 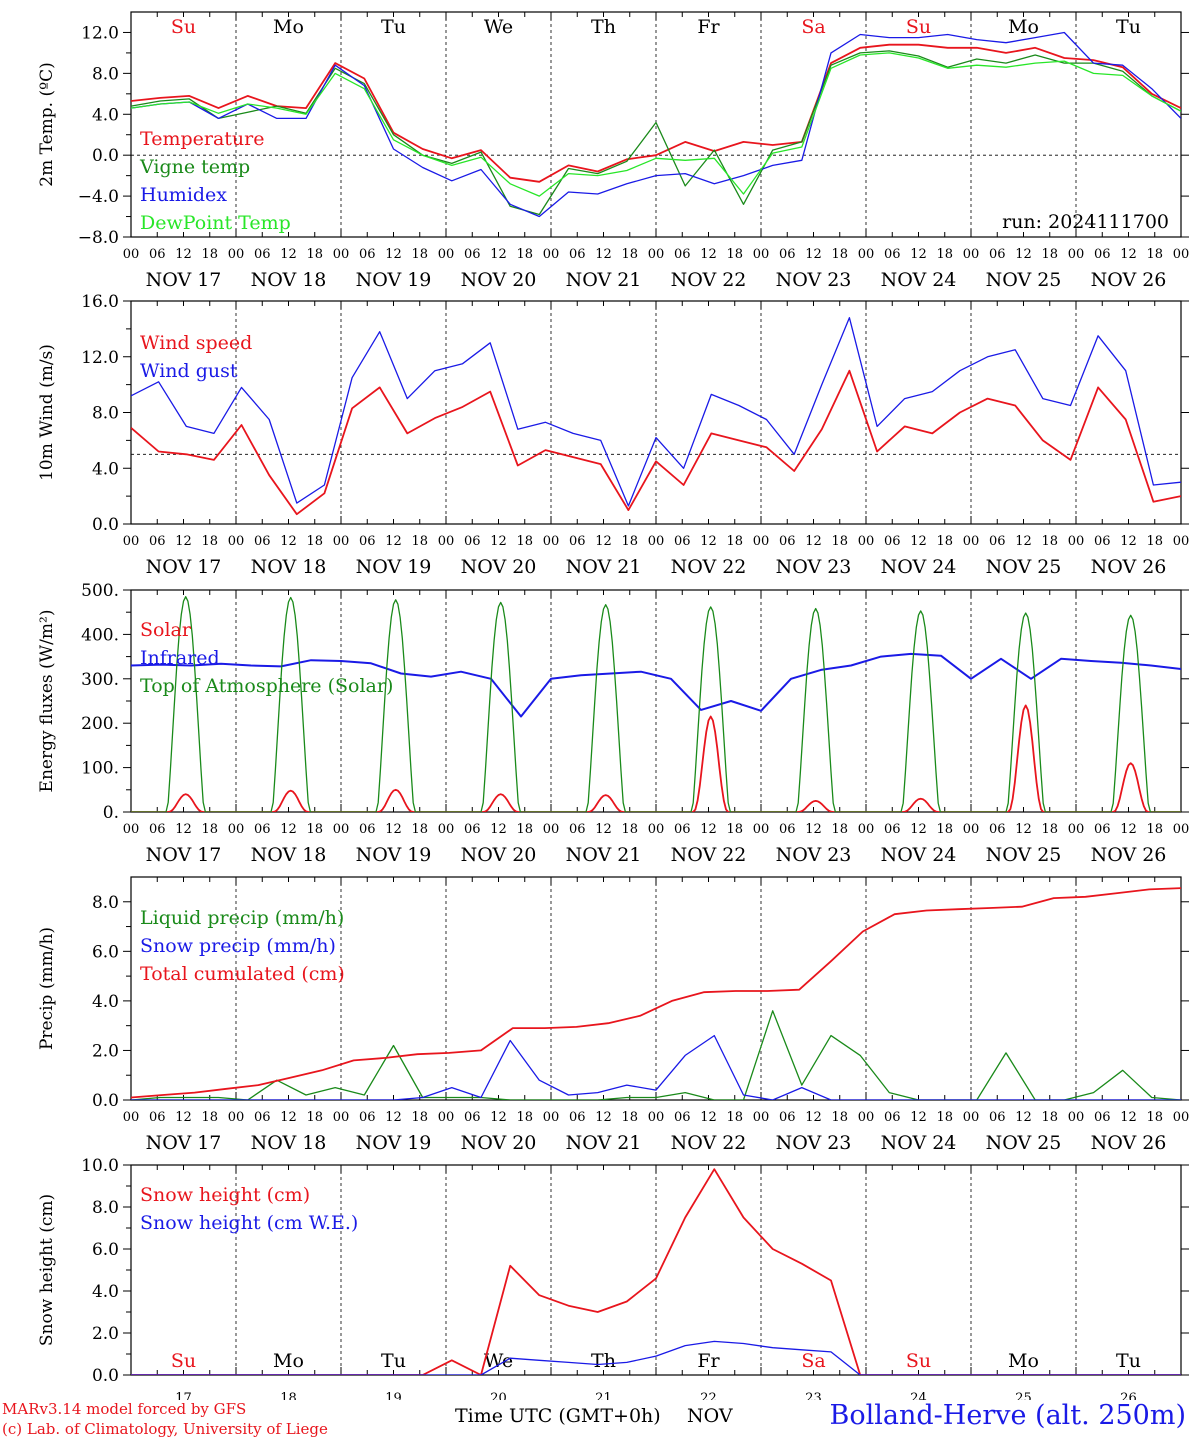 What do you see at coordinates (183, 1395) in the screenshot?
I see `day-number: 17` at bounding box center [183, 1395].